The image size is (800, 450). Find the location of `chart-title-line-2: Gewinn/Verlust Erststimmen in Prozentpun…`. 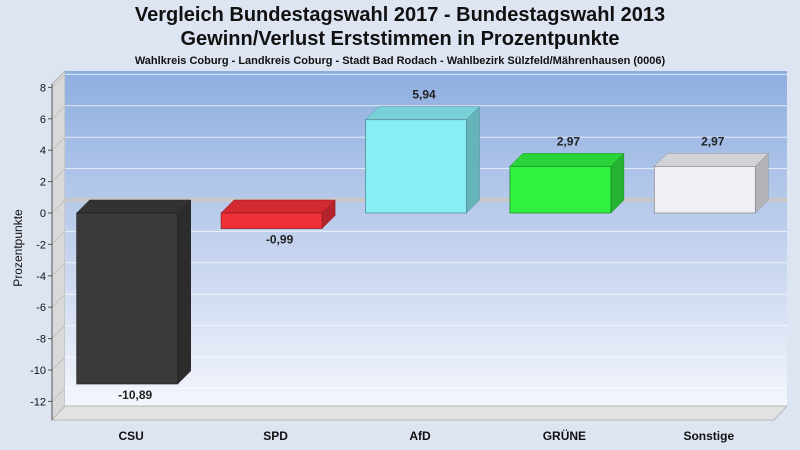

chart-title-line-2: Gewinn/Verlust Erststimmen in Prozentpun… is located at coordinates (400, 39).